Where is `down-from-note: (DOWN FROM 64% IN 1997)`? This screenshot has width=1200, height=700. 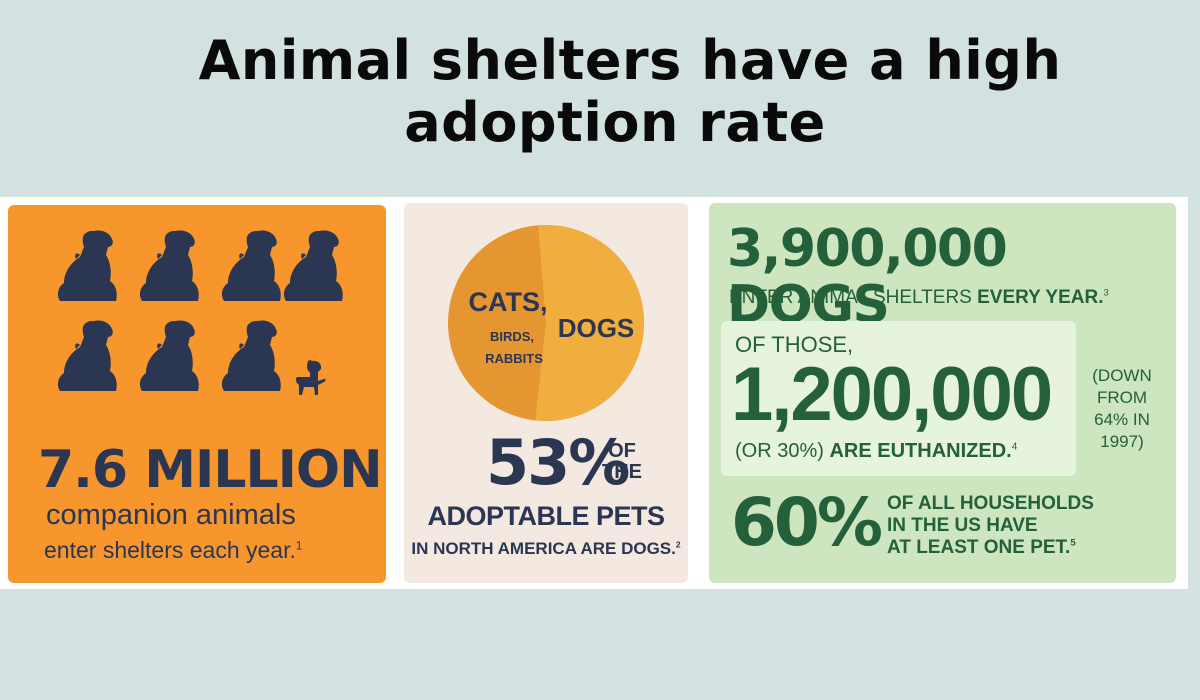
down-from-note: (DOWN FROM 64% IN 1997) is located at coordinates (1122, 408).